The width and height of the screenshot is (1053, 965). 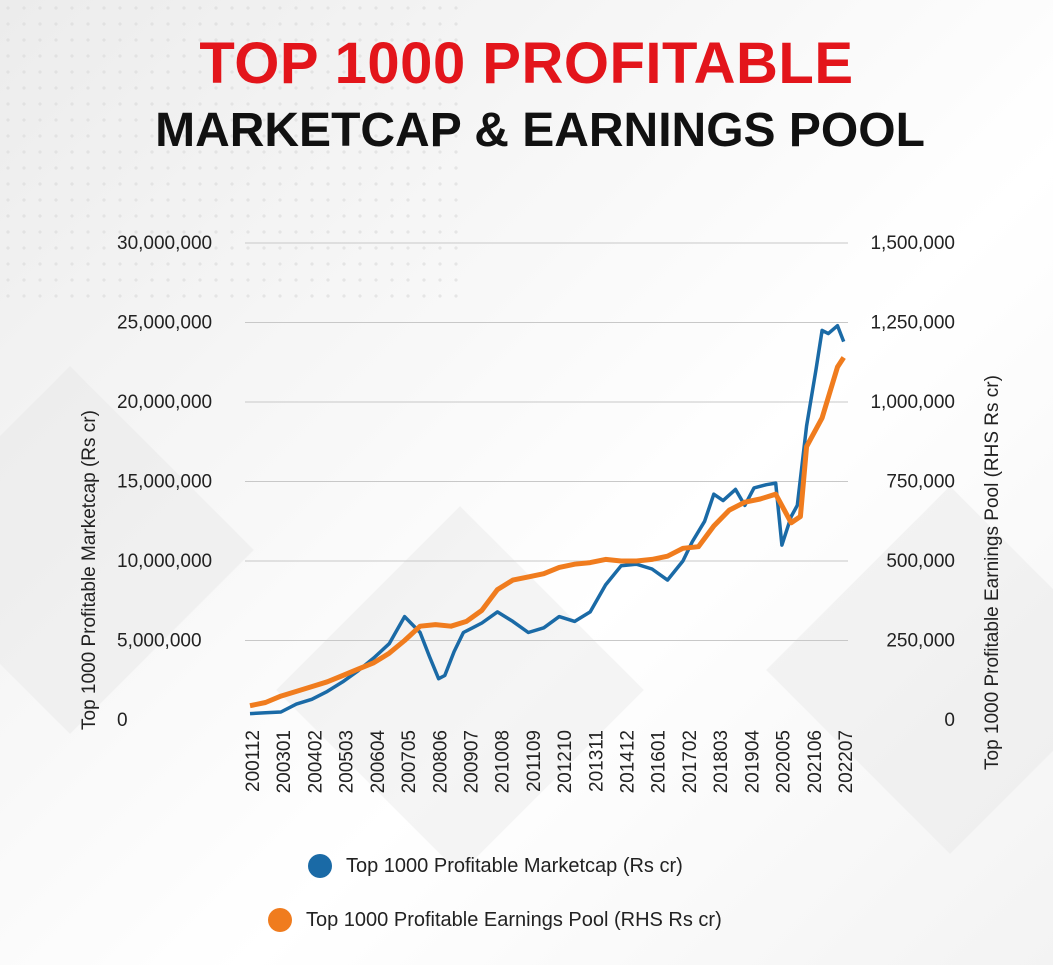 What do you see at coordinates (526, 63) in the screenshot?
I see `chart-title: TOP 1000 PROFITABLE` at bounding box center [526, 63].